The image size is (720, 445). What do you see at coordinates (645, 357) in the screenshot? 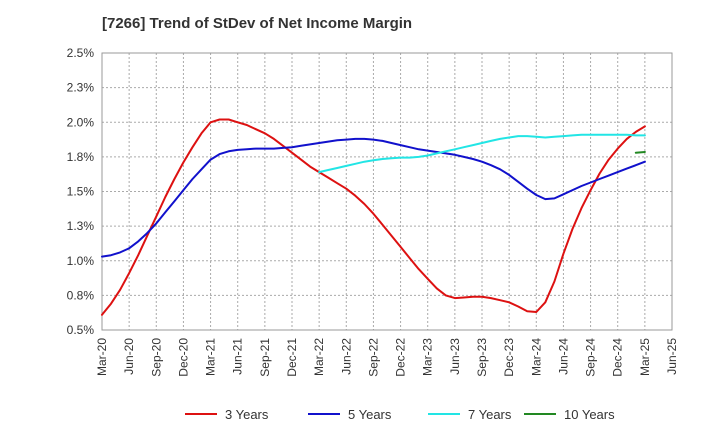
I see `x-tick-label: Mar-25` at bounding box center [645, 357].